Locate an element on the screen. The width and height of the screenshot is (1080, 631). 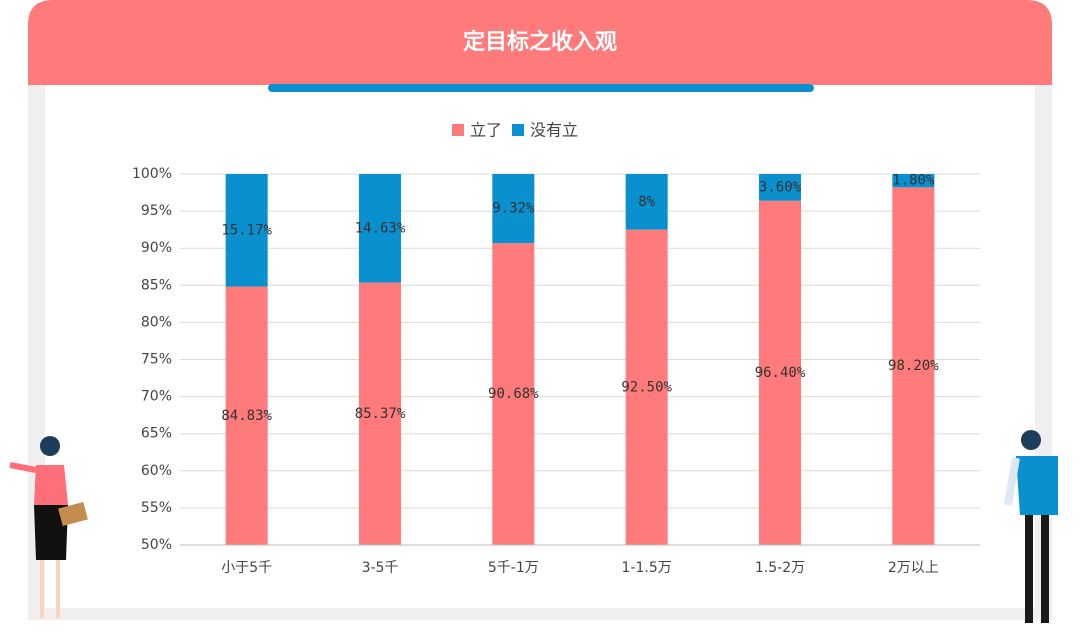
value-label: 8% is located at coordinates (646, 202).